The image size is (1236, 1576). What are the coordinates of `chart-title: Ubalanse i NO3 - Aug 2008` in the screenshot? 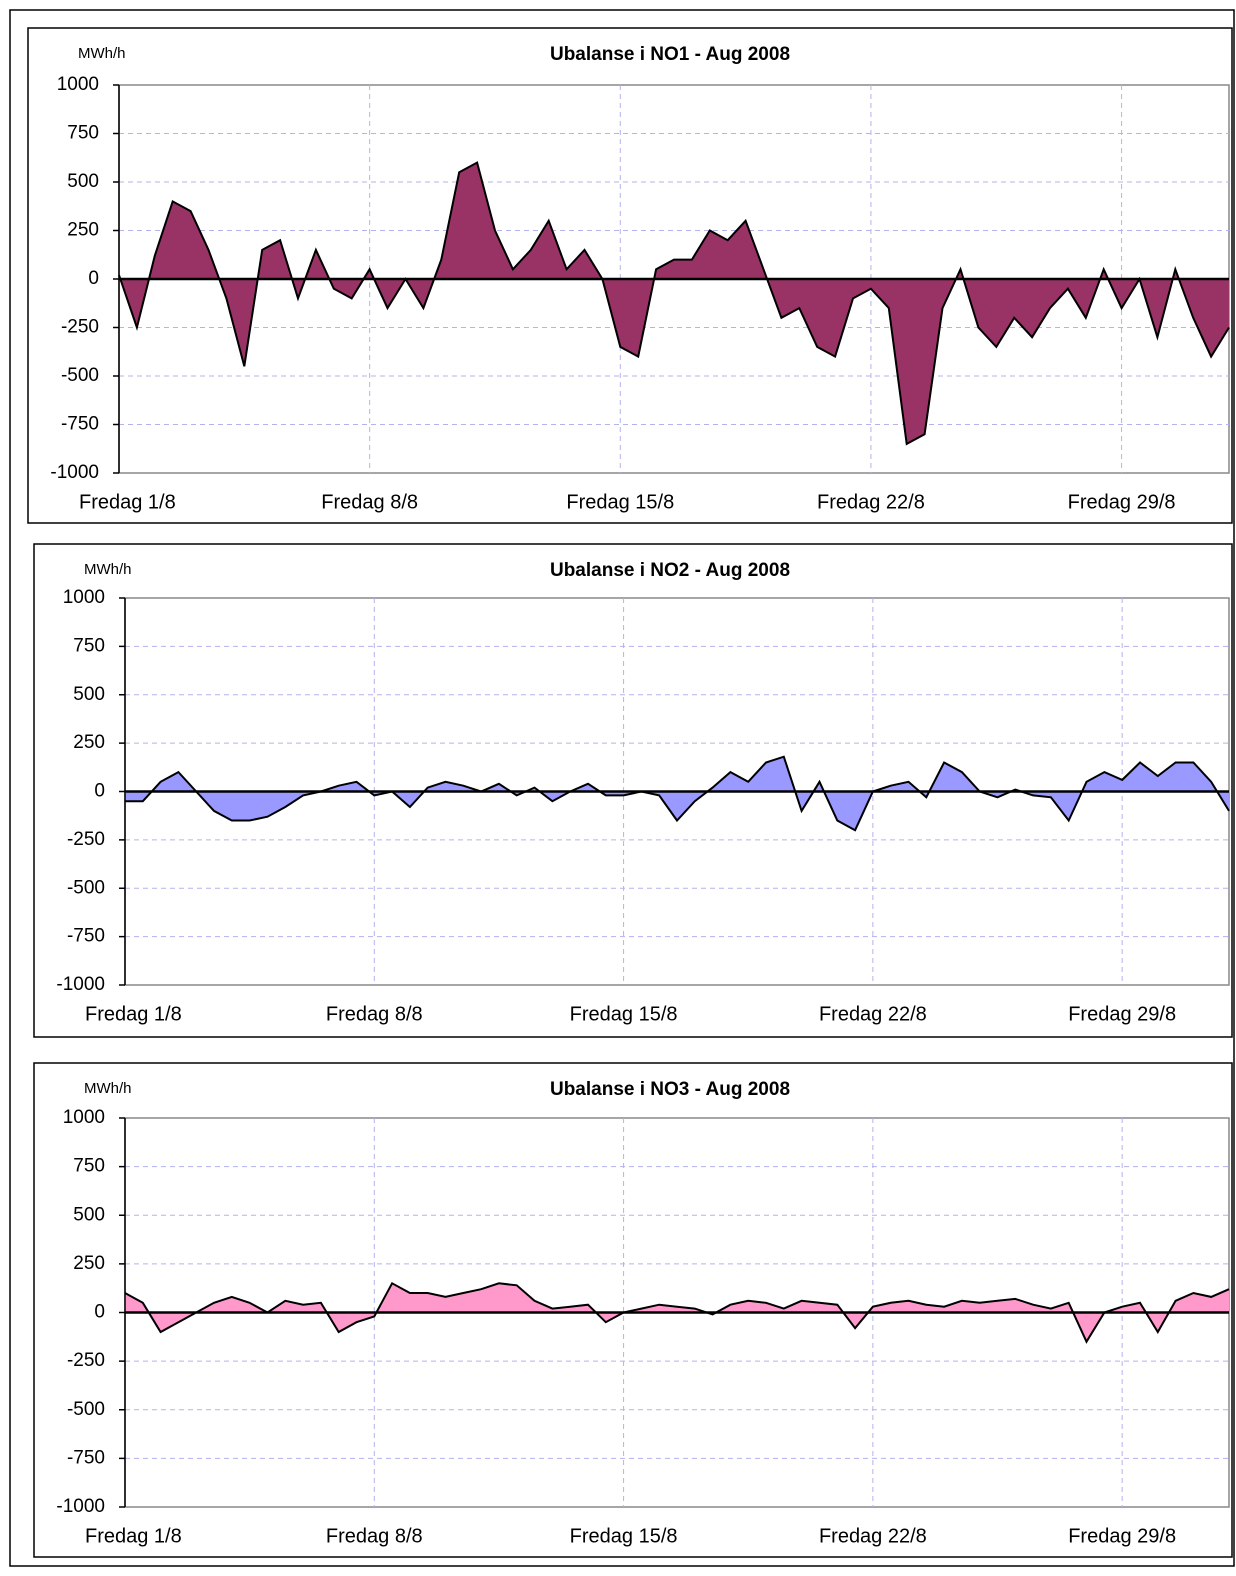 It's located at (670, 1089).